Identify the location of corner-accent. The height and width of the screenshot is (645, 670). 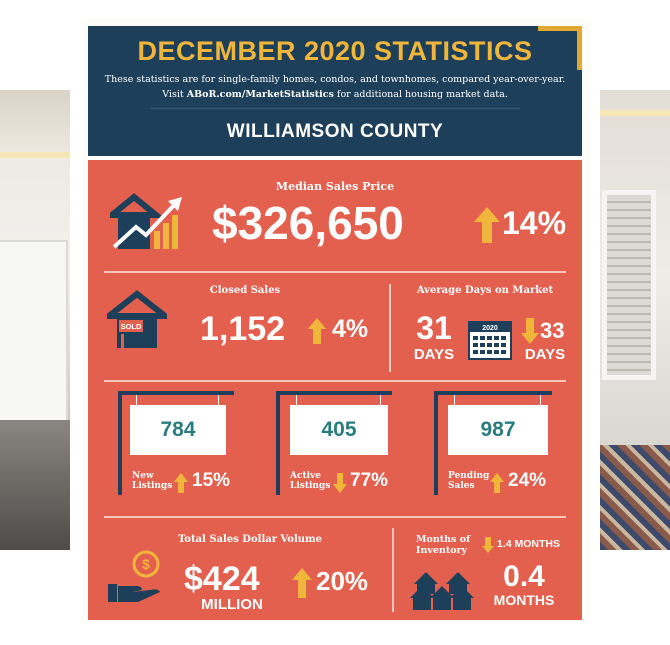
(560, 48).